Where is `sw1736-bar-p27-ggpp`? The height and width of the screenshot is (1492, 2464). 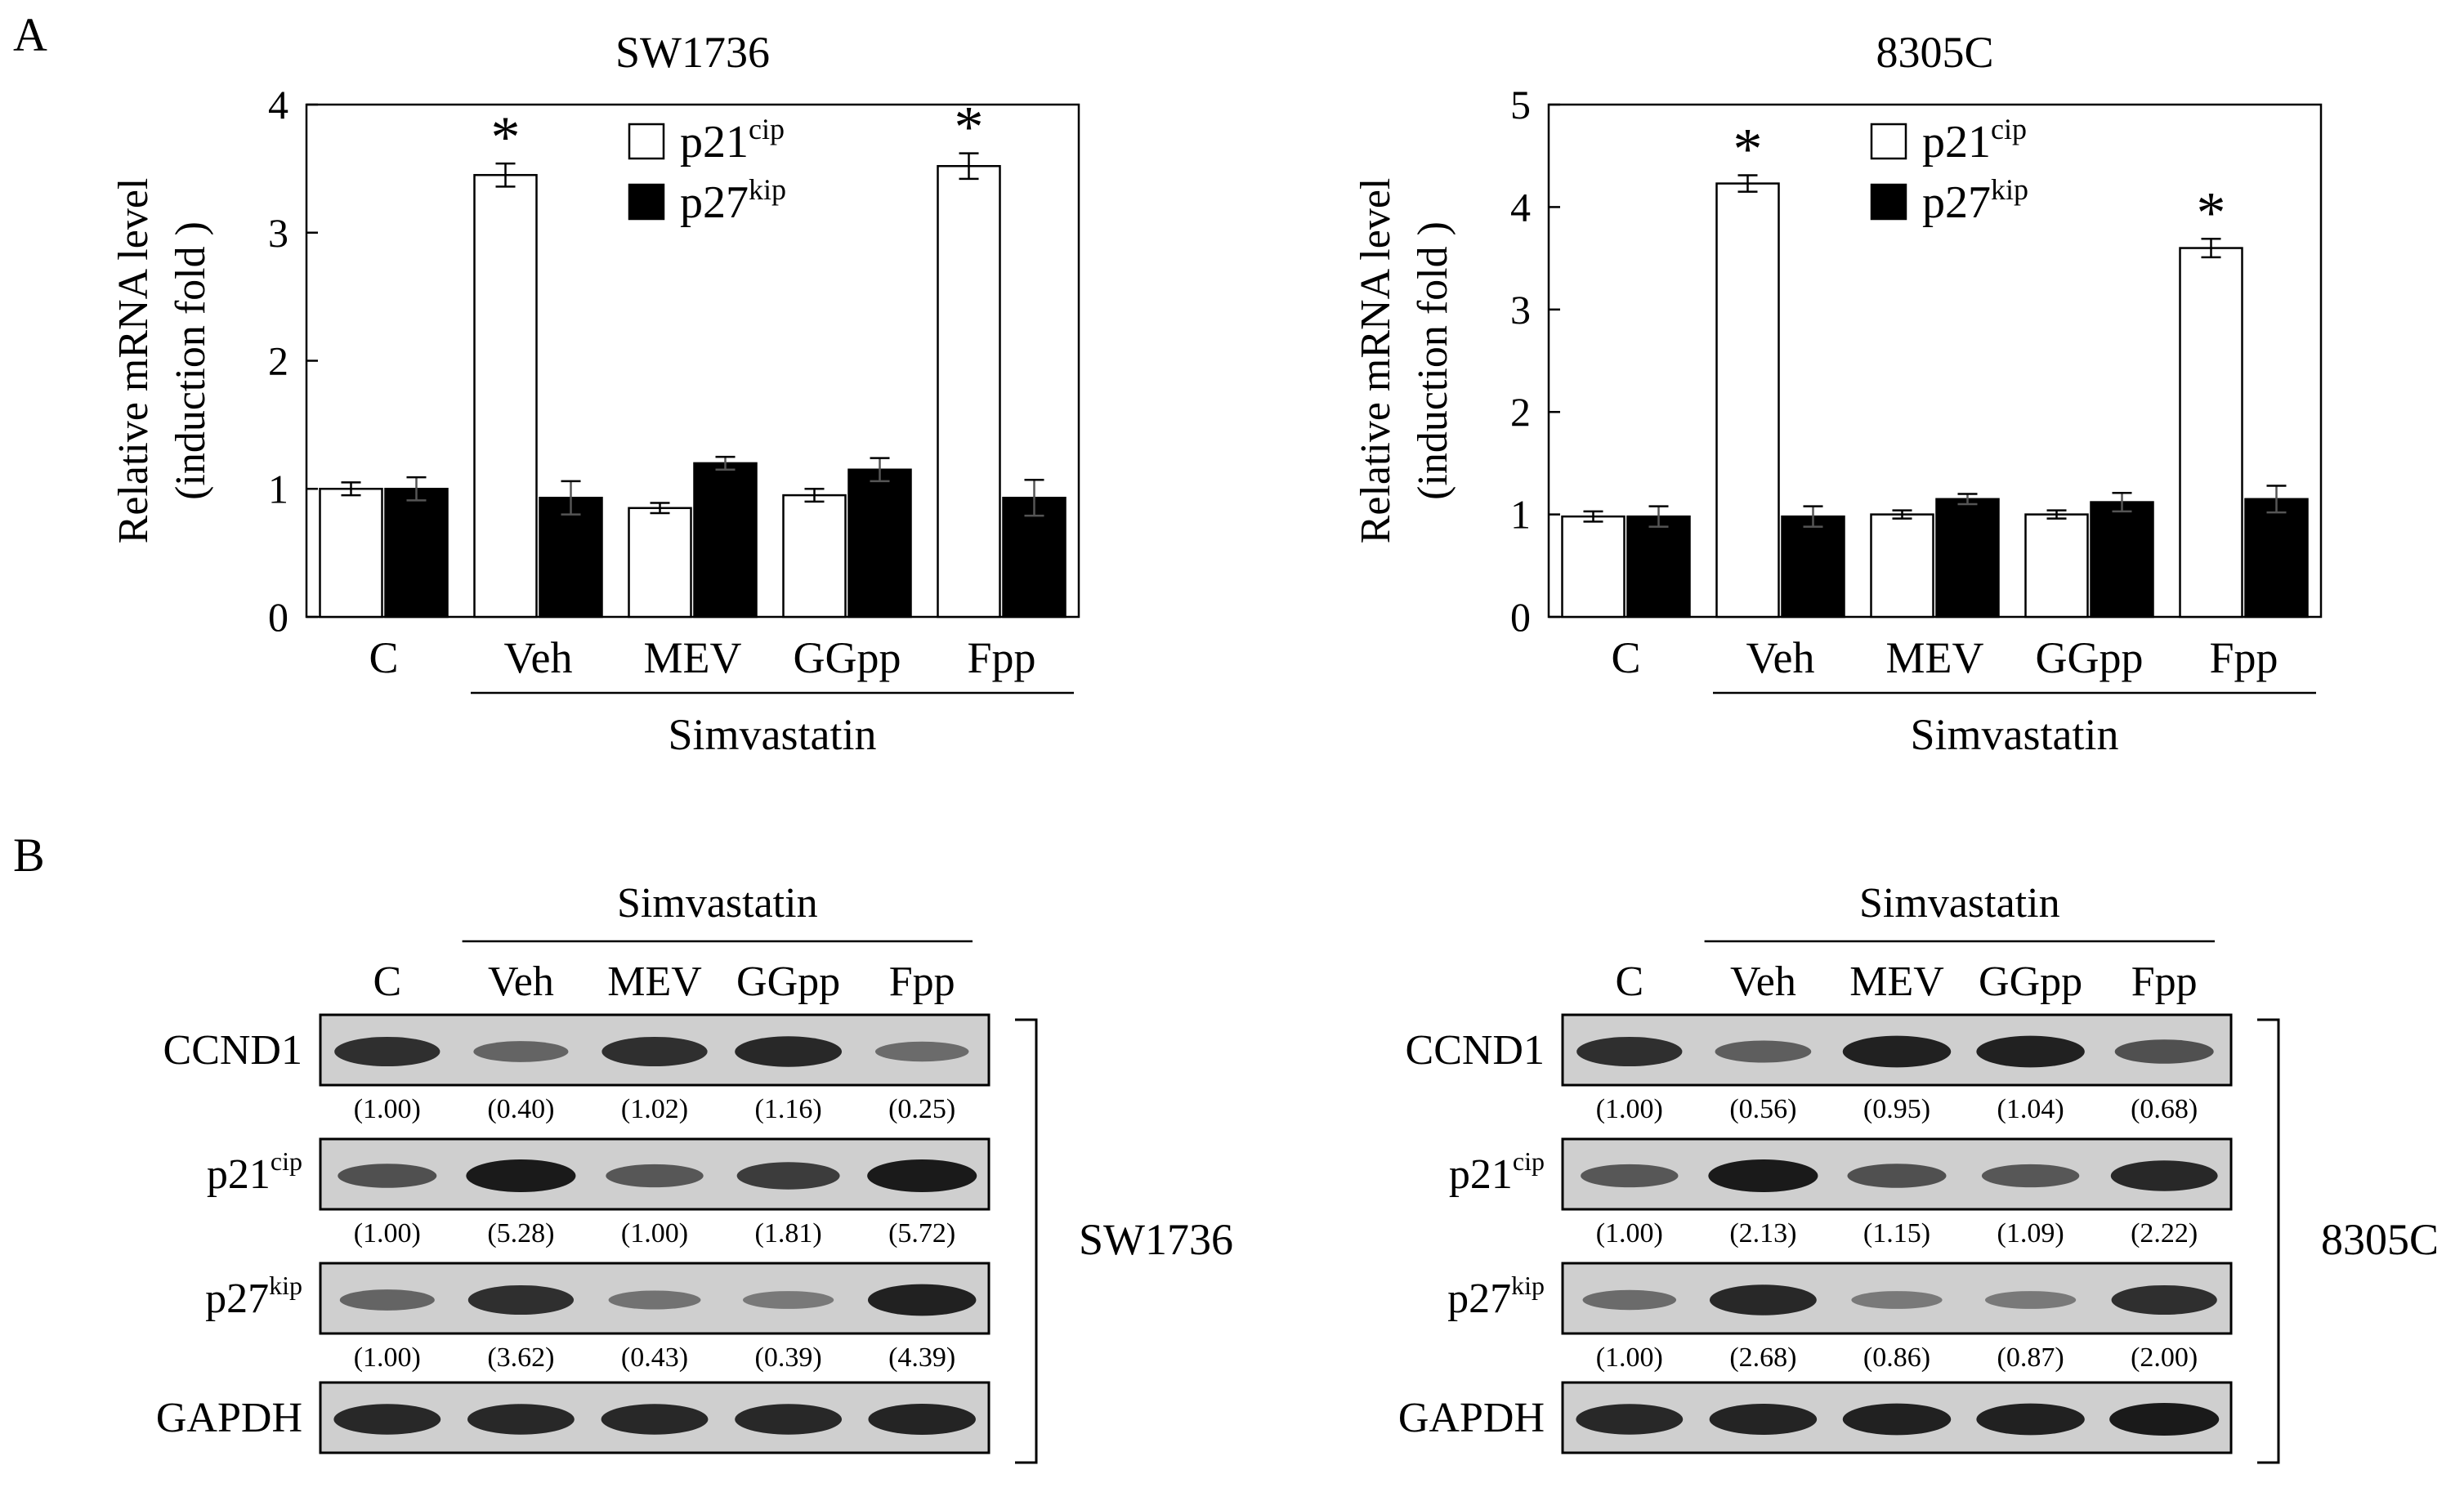
sw1736-bar-p27-ggpp is located at coordinates (879, 543).